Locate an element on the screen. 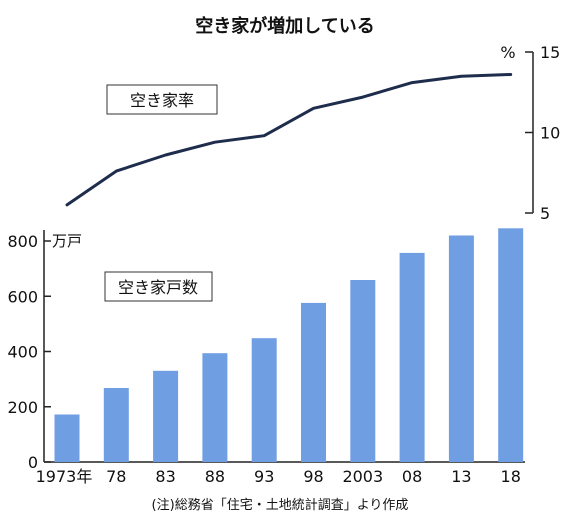  count-tick-label: 0 is located at coordinates (33, 462).